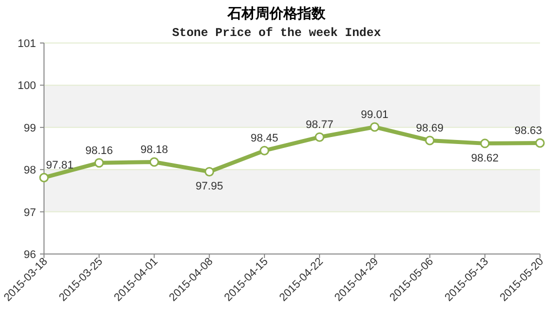 The height and width of the screenshot is (325, 553). What do you see at coordinates (276, 33) in the screenshot?
I see `chart-subtitle: Stone Price of the week Index` at bounding box center [276, 33].